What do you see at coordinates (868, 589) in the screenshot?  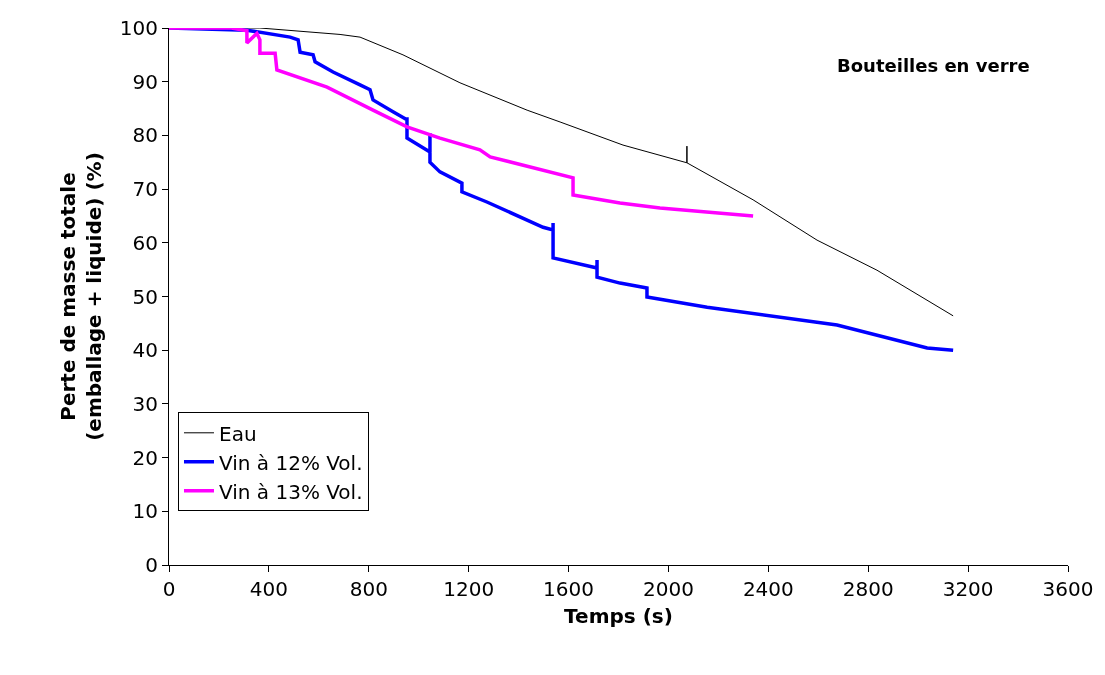 I see `x-tick-label: 2800` at bounding box center [868, 589].